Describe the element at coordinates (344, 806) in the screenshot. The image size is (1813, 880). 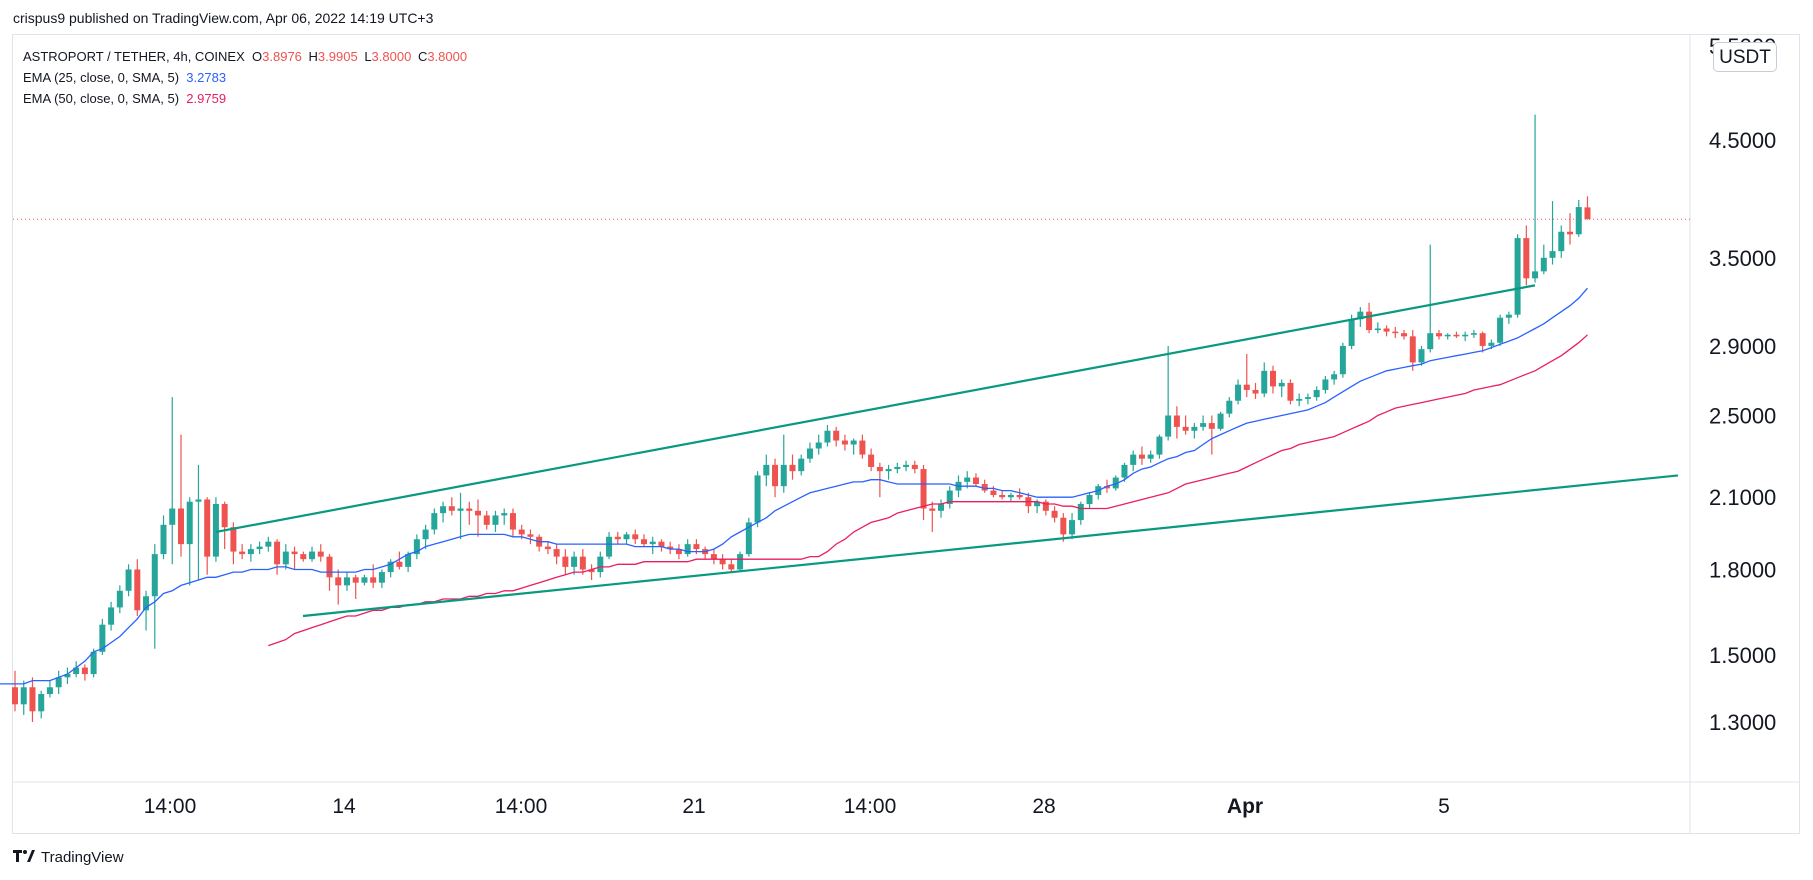
I see `x-tick-label: 14` at that location.